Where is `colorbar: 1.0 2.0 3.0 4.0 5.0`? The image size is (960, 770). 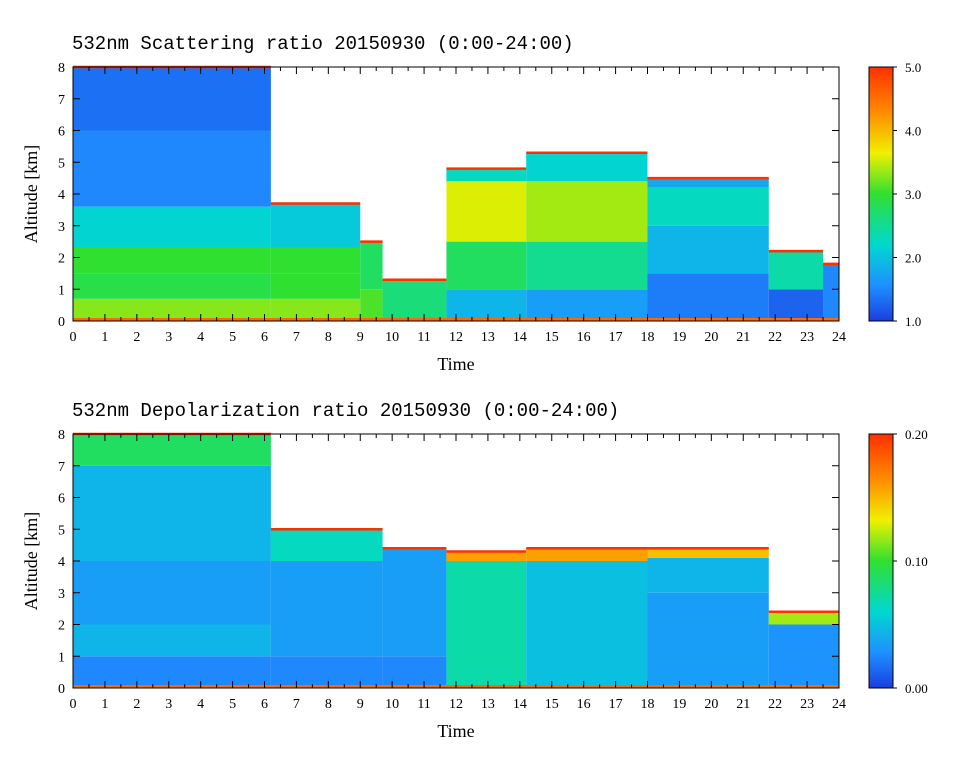 colorbar: 1.0 2.0 3.0 4.0 5.0 is located at coordinates (894, 194).